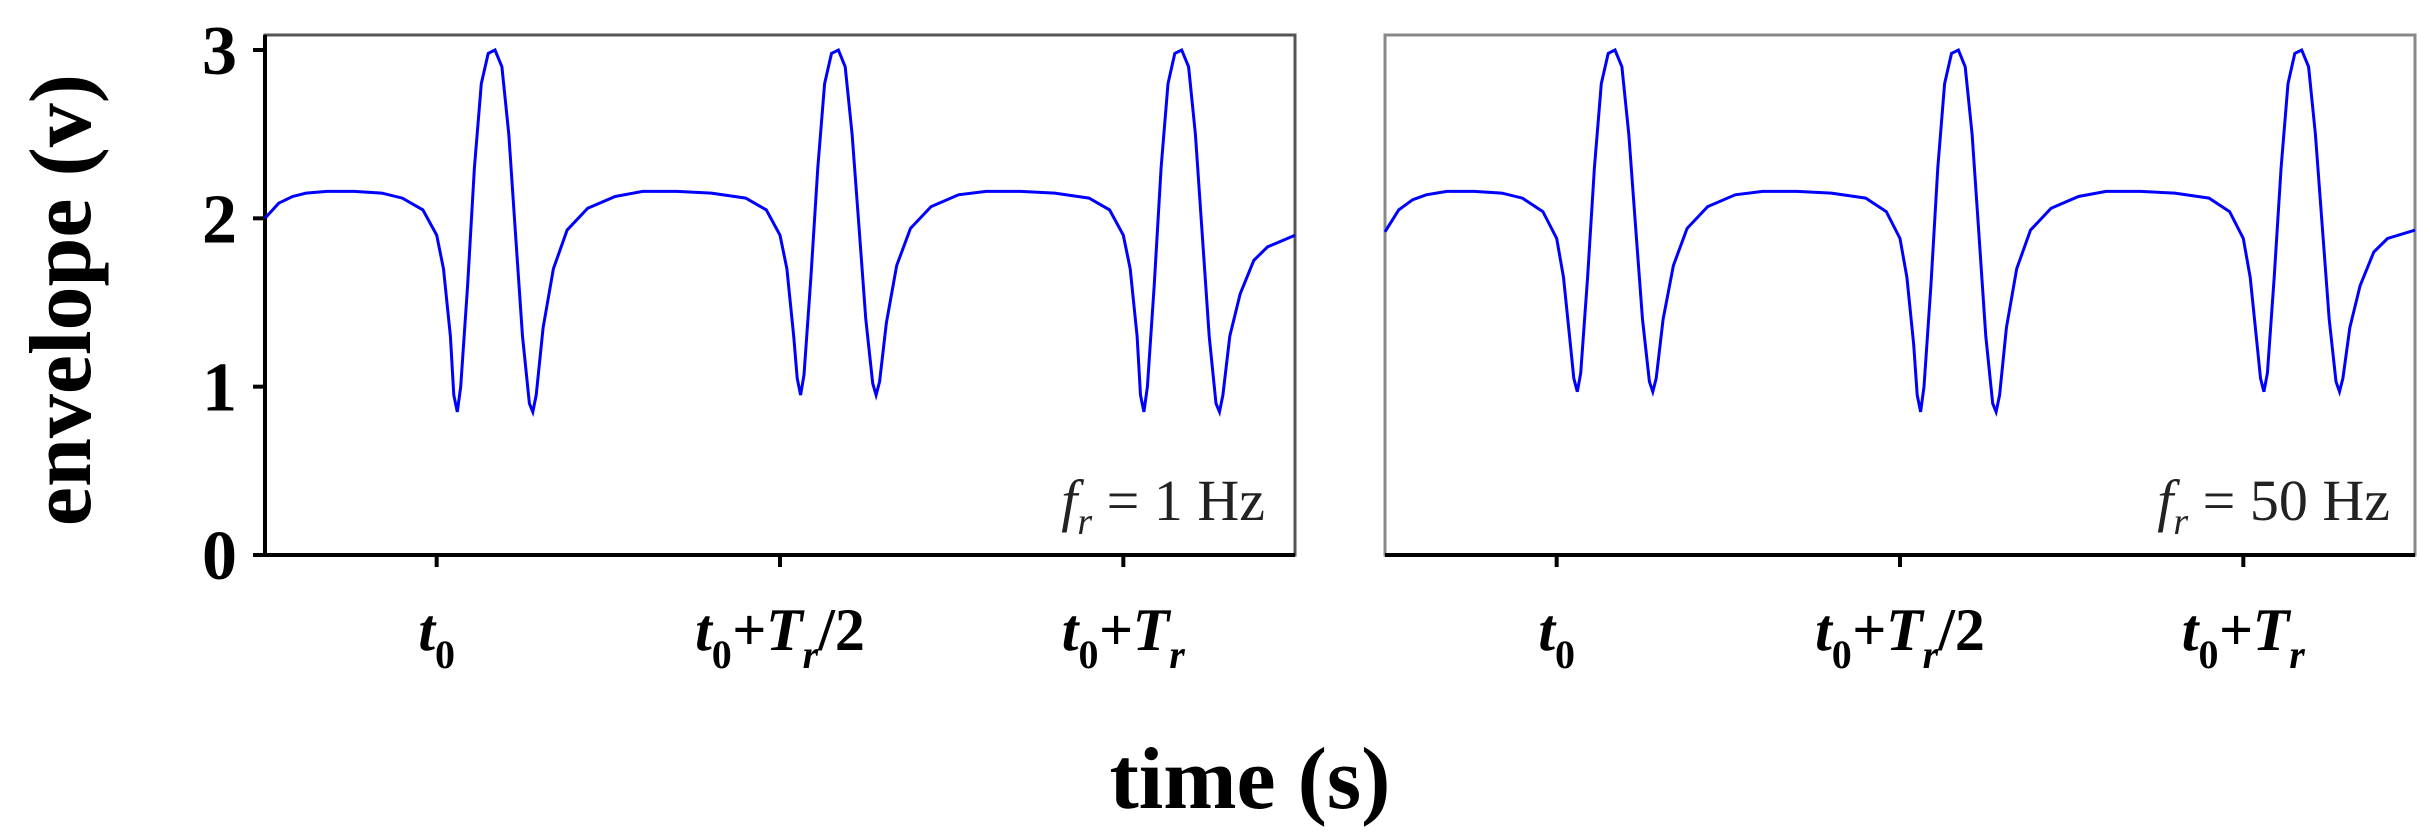 The height and width of the screenshot is (836, 2419). What do you see at coordinates (2273, 505) in the screenshot?
I see `right-annotation: fr = 50 Hz` at bounding box center [2273, 505].